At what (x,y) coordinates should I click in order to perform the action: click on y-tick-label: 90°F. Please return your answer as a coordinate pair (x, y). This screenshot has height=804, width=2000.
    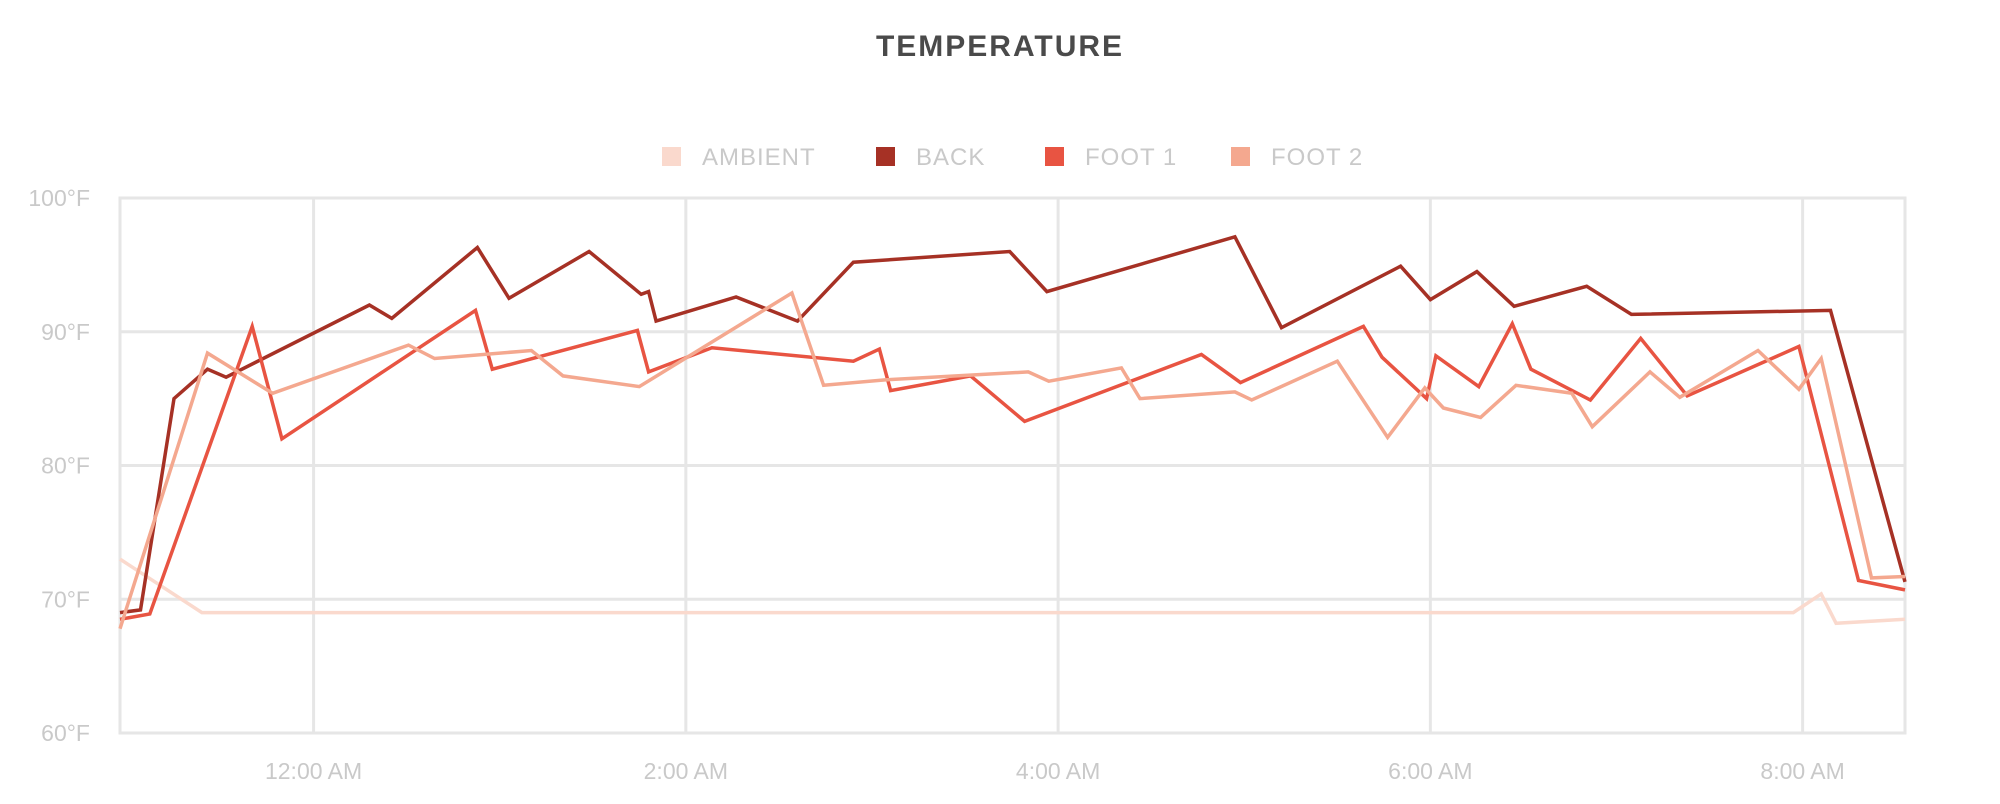
    Looking at the image, I should click on (65, 332).